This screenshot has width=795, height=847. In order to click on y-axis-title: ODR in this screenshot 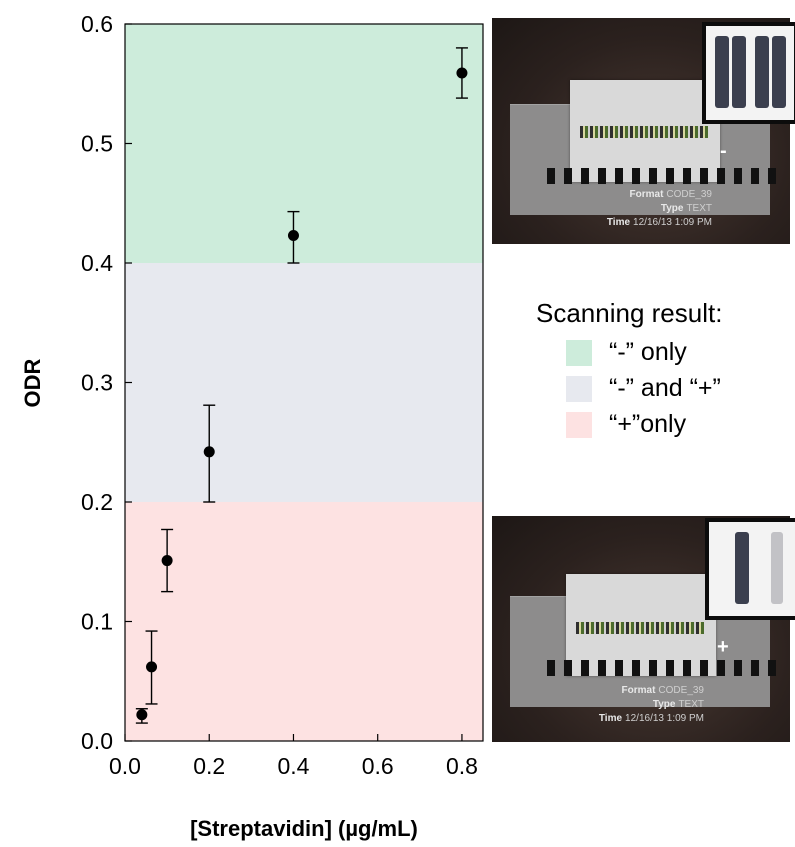, I will do `click(32, 382)`.